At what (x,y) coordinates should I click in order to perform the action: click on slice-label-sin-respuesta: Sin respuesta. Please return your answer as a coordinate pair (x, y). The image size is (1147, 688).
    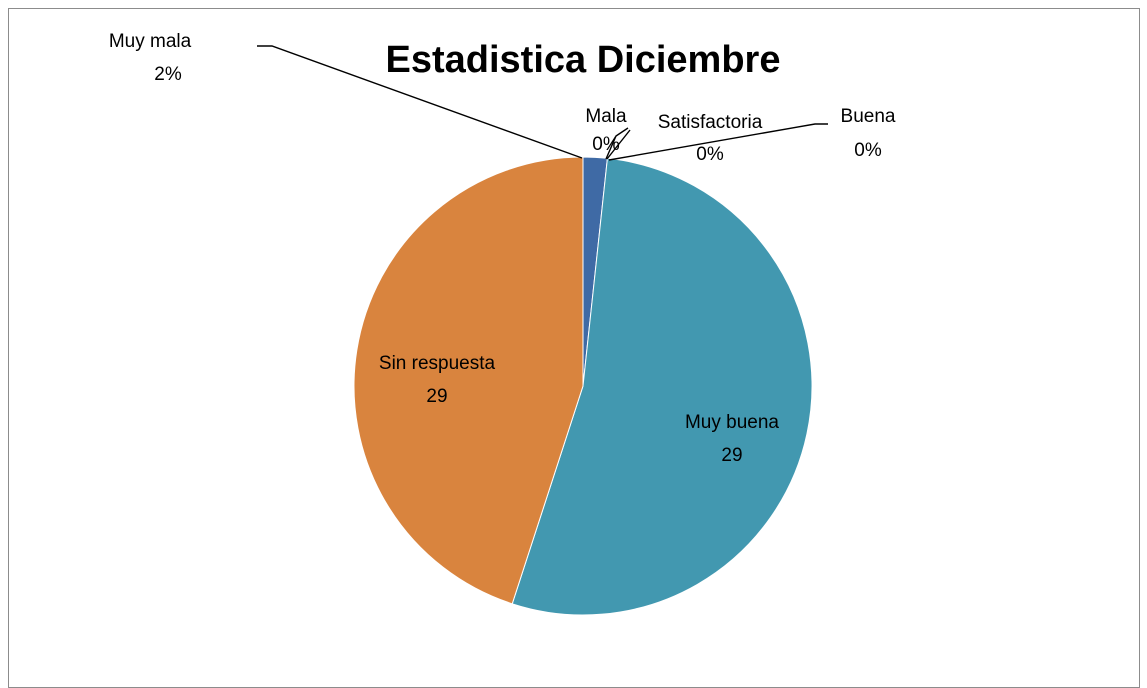
    Looking at the image, I should click on (437, 363).